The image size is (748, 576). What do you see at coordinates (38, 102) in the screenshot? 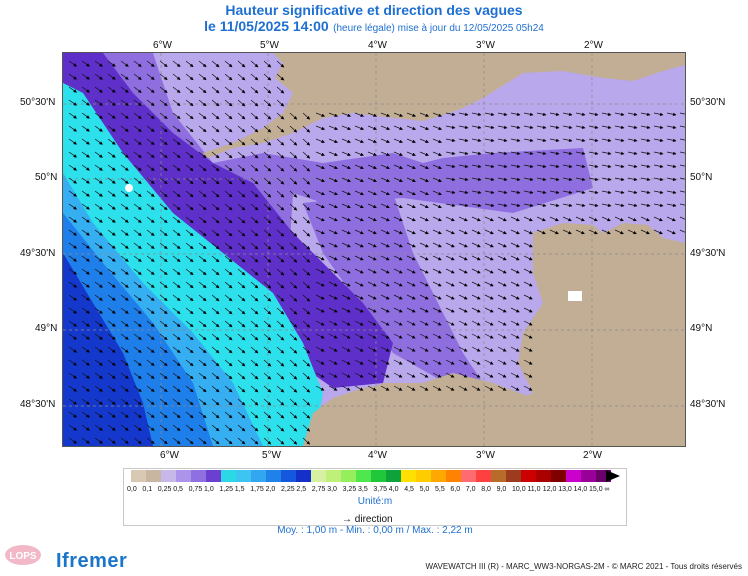
I see `lat-label-left: 50°30'N` at bounding box center [38, 102].